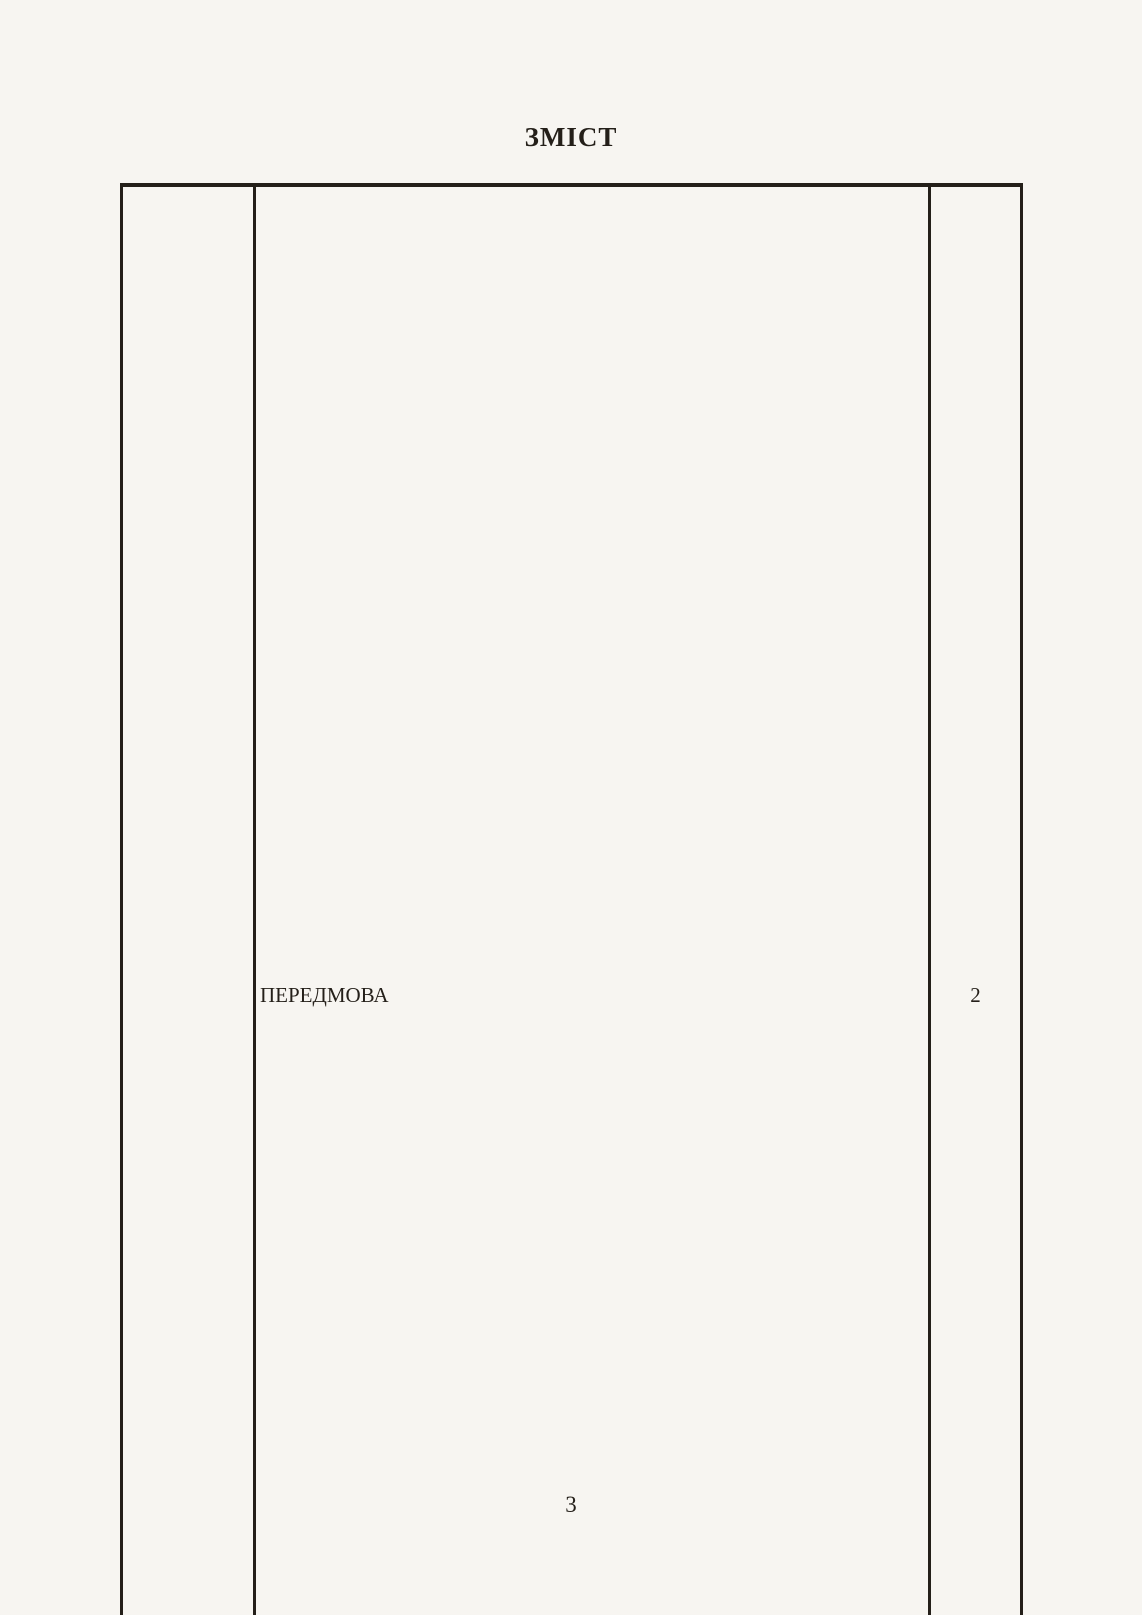 Image resolution: width=1142 pixels, height=1615 pixels. What do you see at coordinates (975, 899) in the screenshot?
I see `toc-row-page: 2` at bounding box center [975, 899].